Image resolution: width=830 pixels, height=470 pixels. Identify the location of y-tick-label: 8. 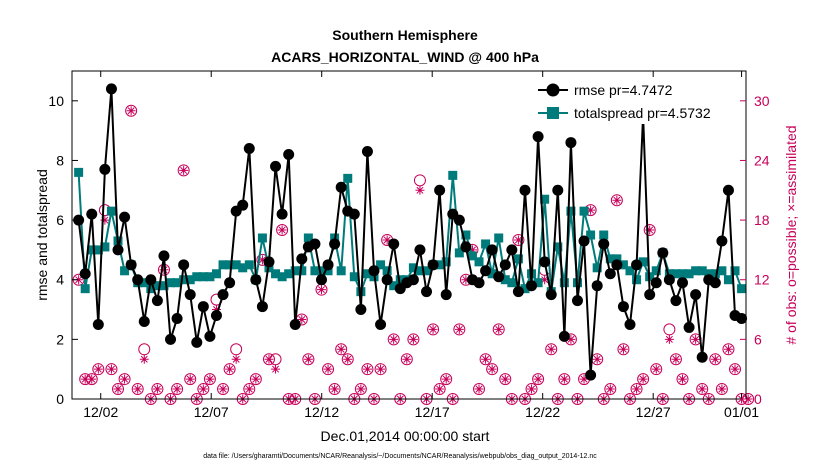
(60, 160).